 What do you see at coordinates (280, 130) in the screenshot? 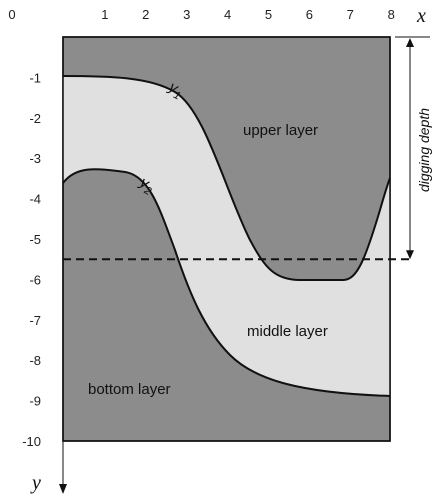
I see `upper-layer-label: upper layer` at bounding box center [280, 130].